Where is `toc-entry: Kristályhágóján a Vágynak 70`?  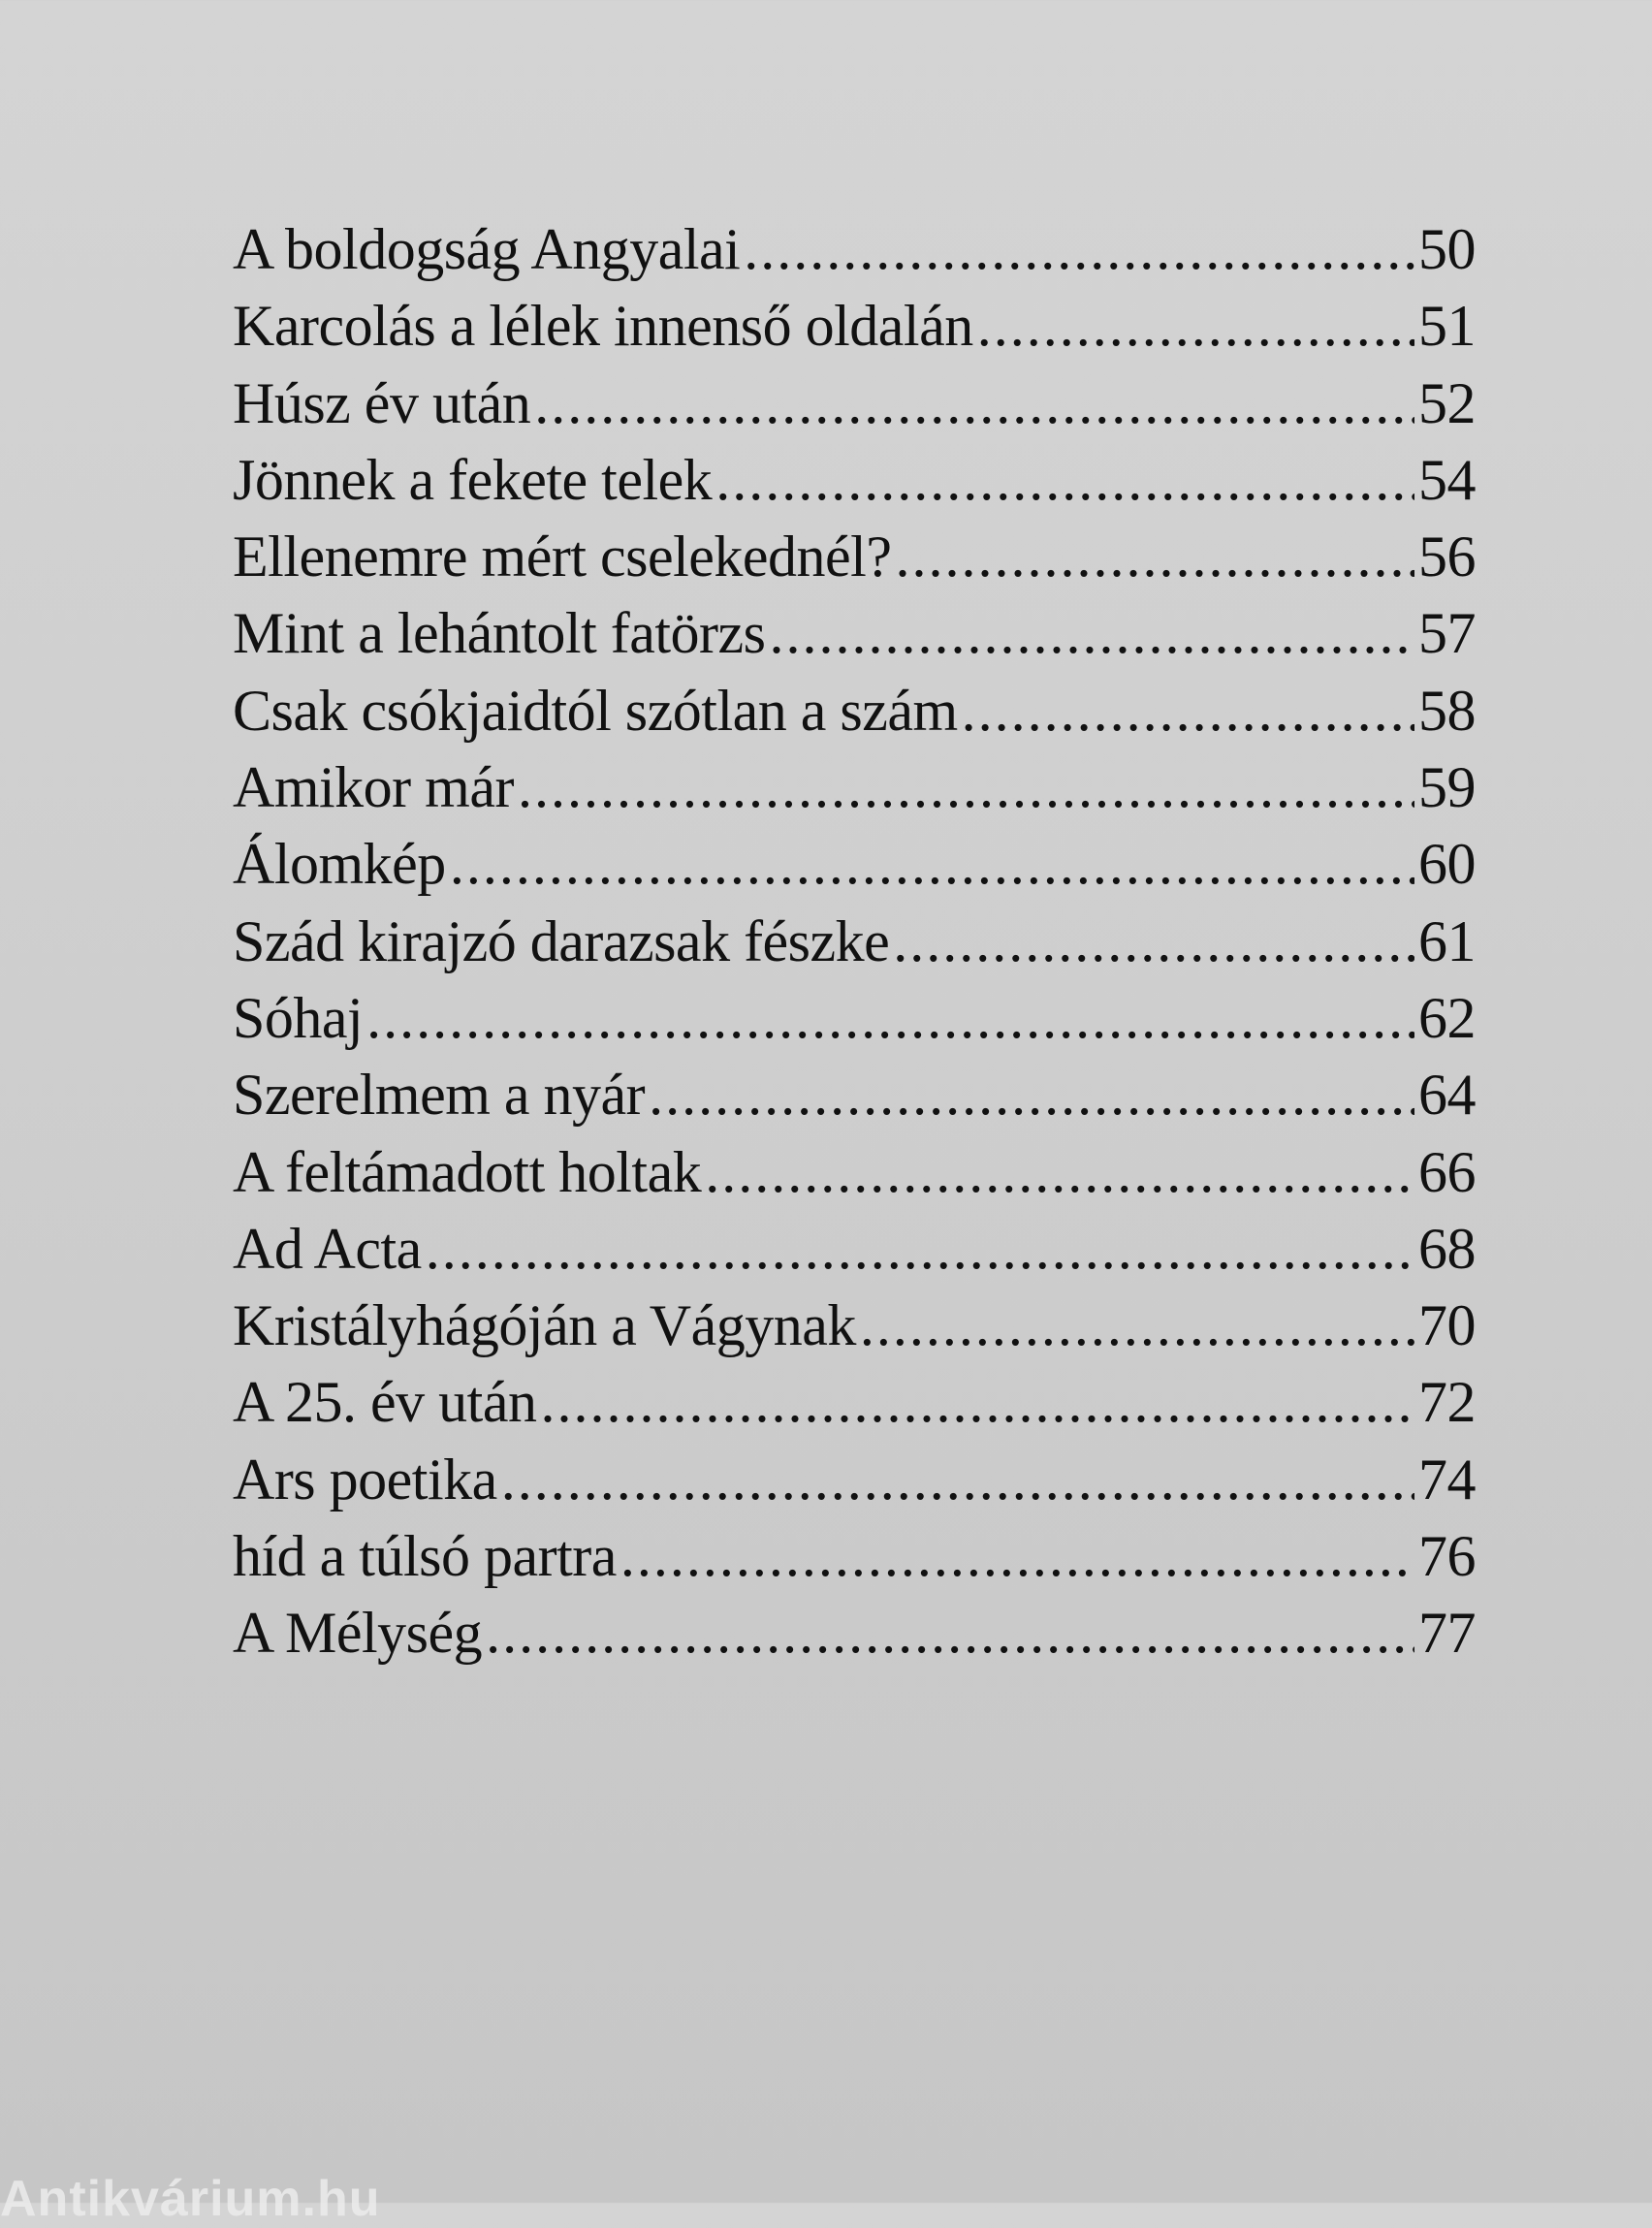 toc-entry: Kristályhágóján a Vágynak 70 is located at coordinates (855, 1326).